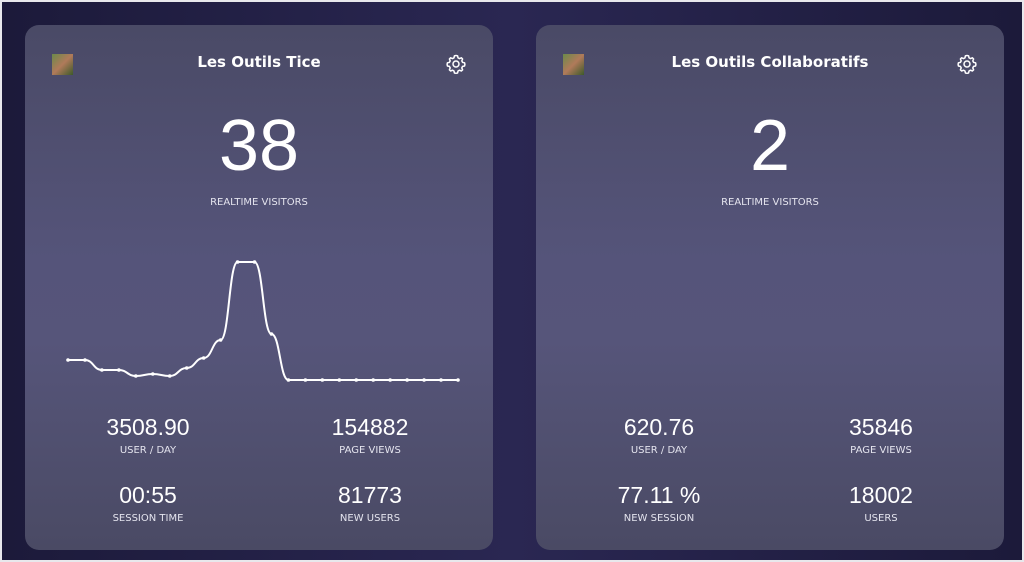  Describe the element at coordinates (259, 62) in the screenshot. I see `widget-title: Les Outils Tice` at that location.